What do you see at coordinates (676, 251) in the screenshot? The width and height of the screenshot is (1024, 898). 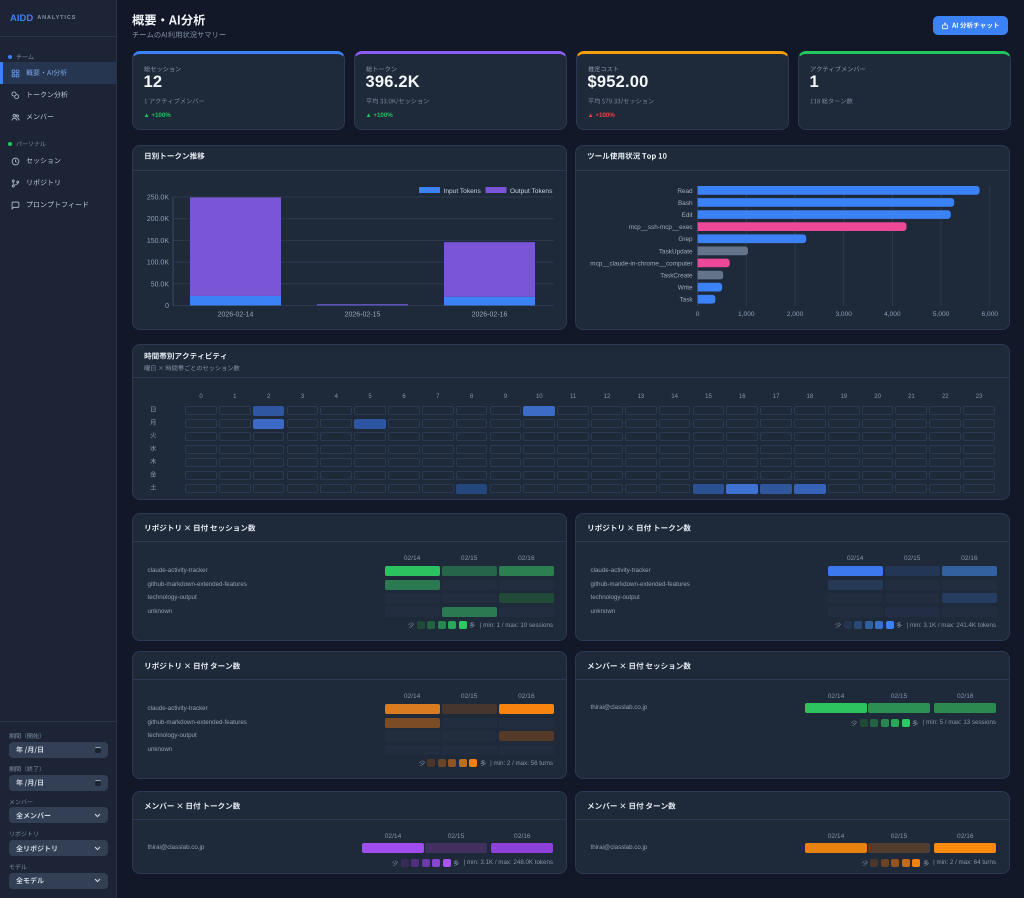 I see `svg-text: TaskUpdate` at bounding box center [676, 251].